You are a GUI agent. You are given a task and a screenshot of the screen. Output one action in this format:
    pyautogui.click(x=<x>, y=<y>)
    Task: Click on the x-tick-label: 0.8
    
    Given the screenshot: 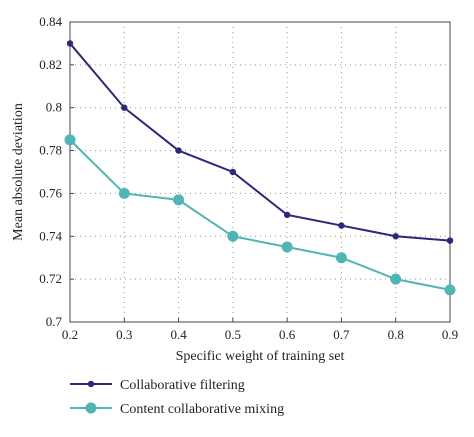 What is the action you would take?
    pyautogui.click(x=396, y=334)
    